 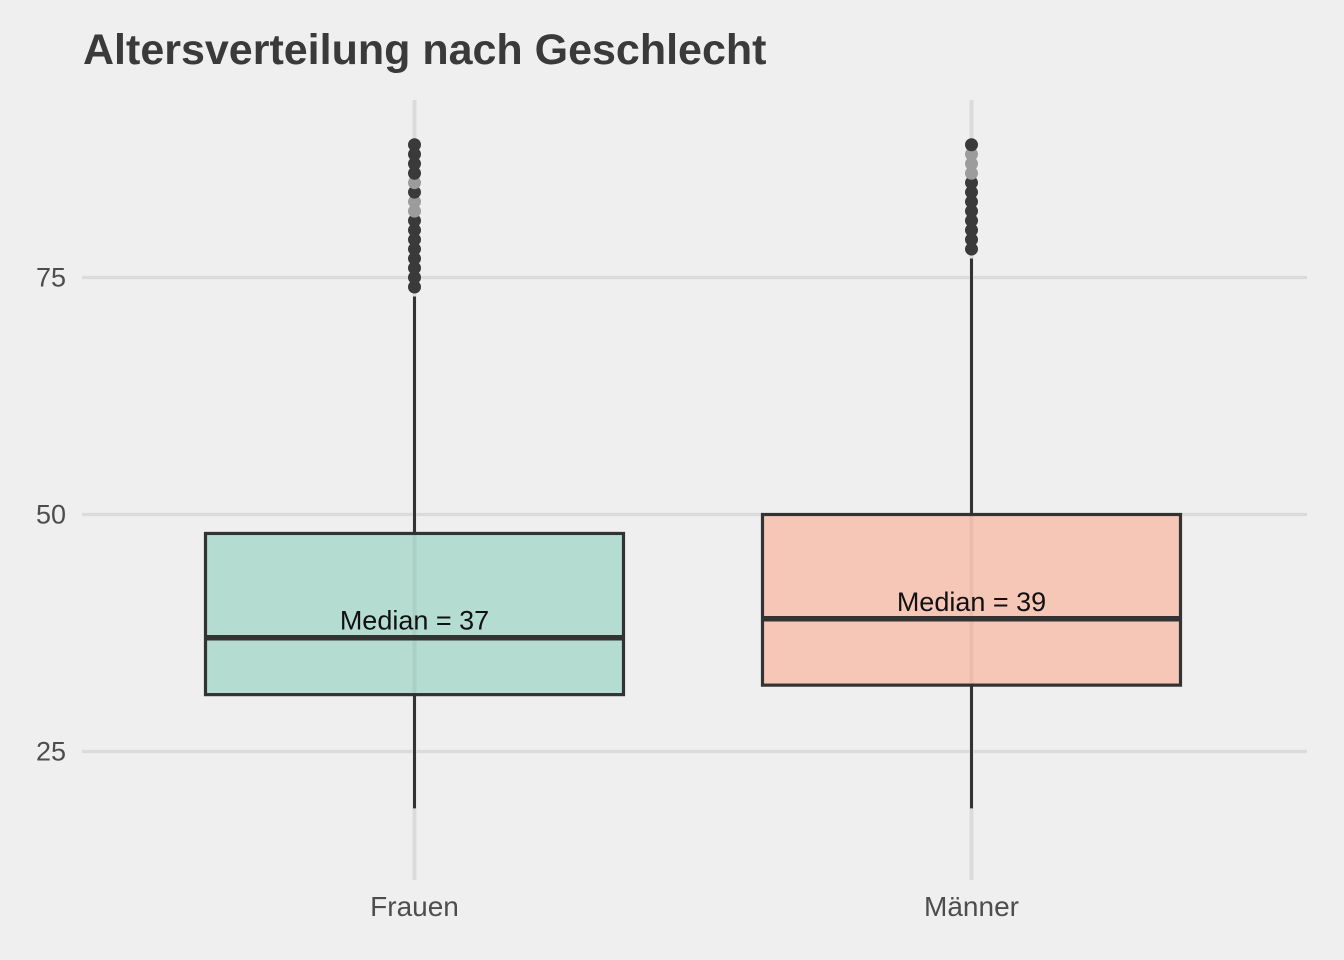 What do you see at coordinates (51, 515) in the screenshot?
I see `y-tick-label-50: 50` at bounding box center [51, 515].